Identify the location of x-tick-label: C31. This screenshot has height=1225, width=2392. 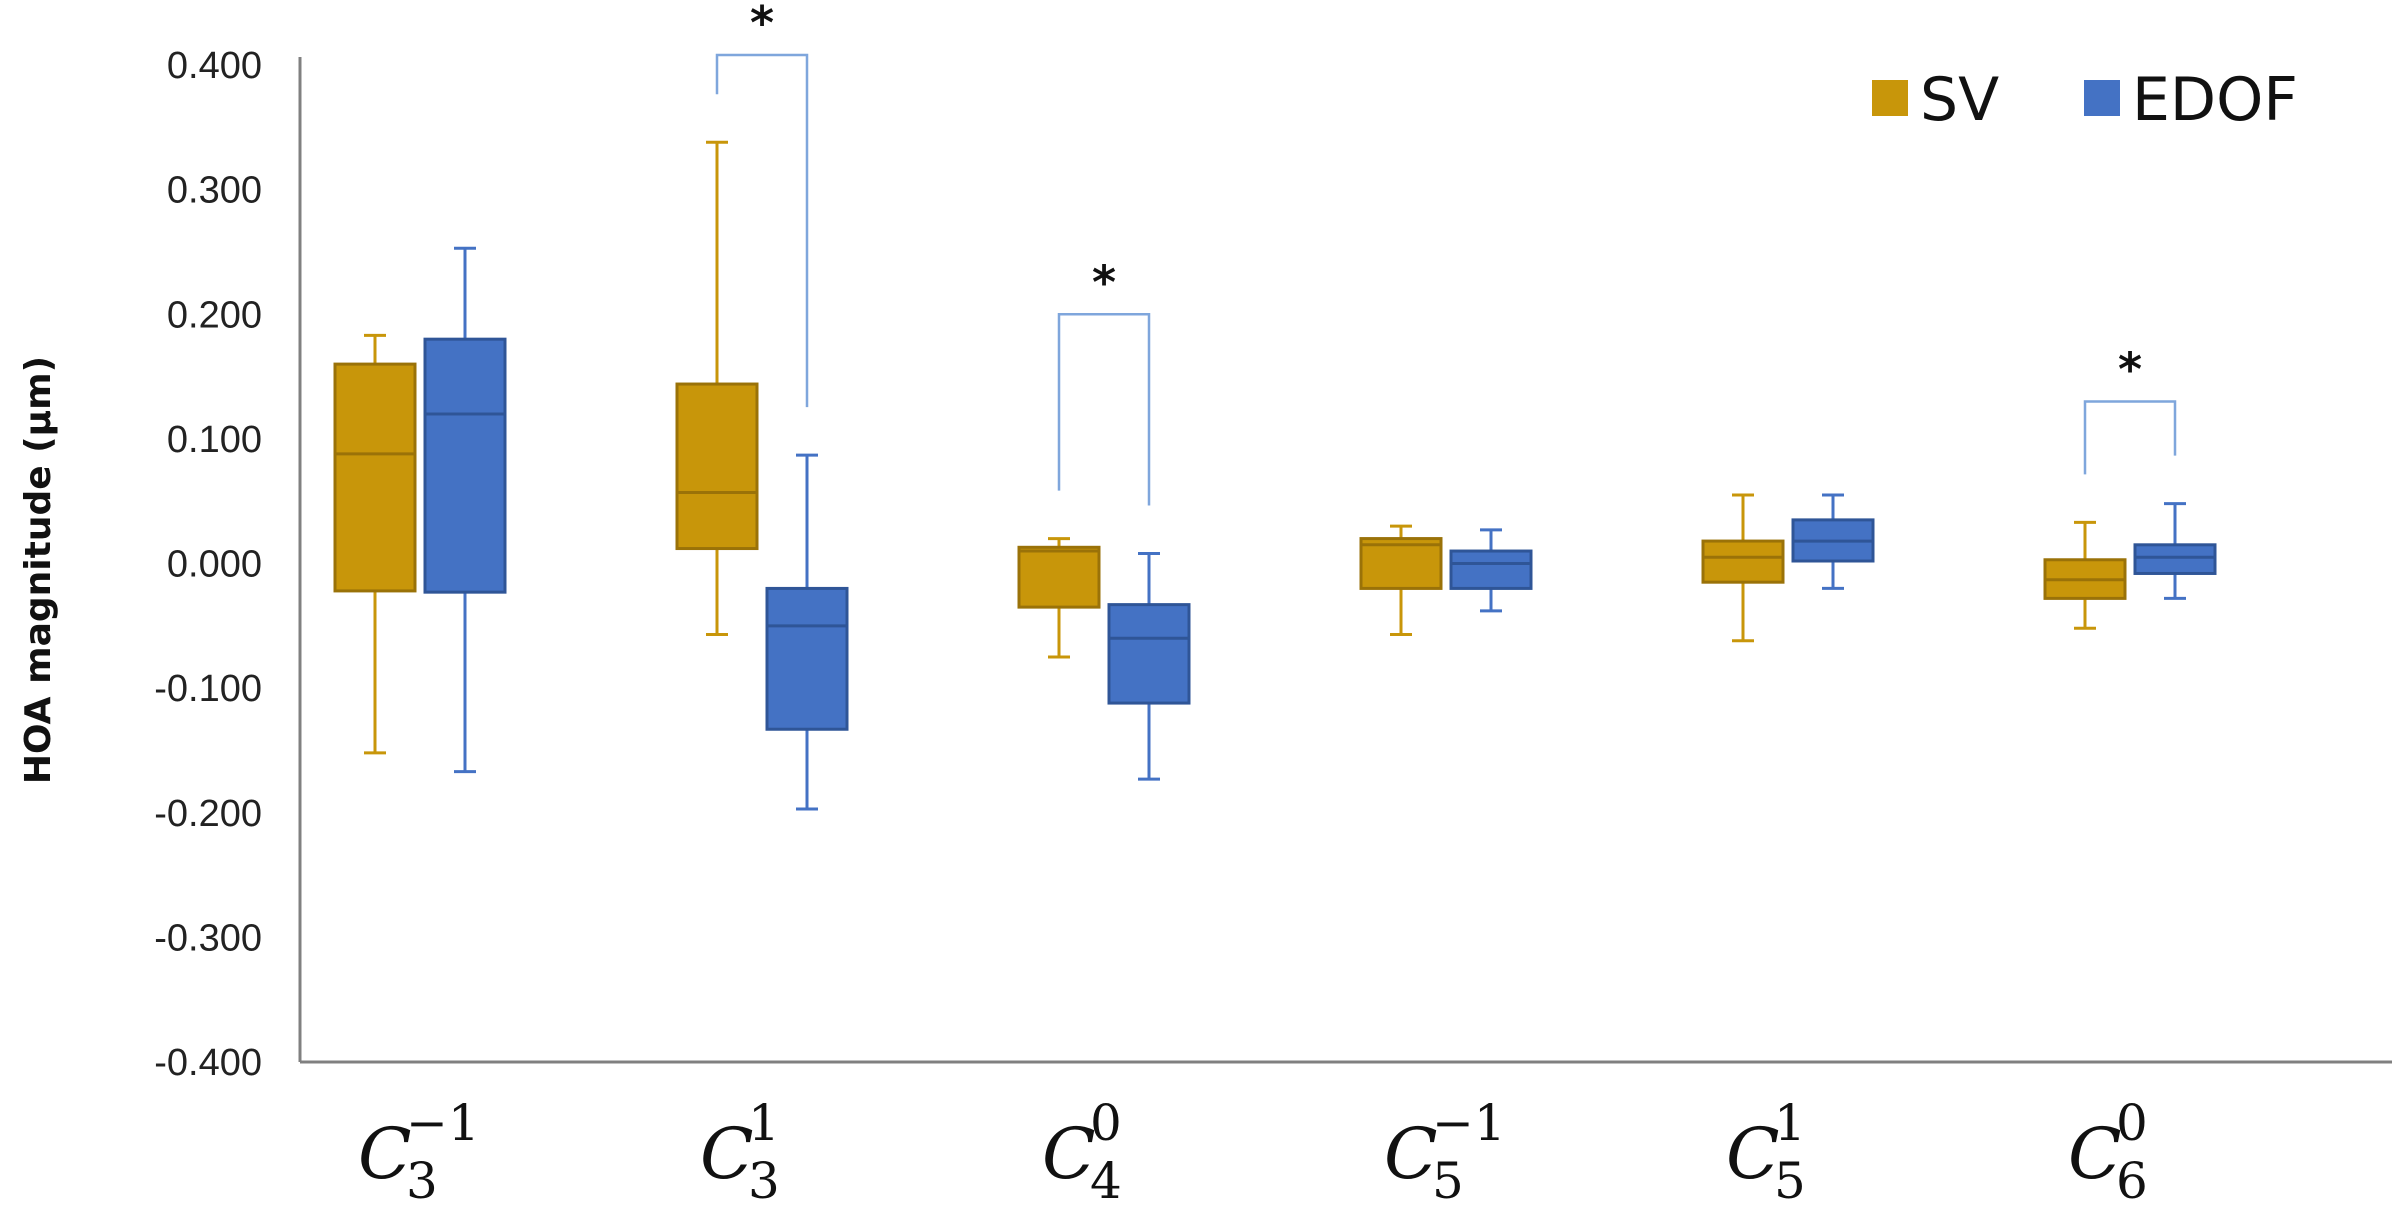
(740, 1152).